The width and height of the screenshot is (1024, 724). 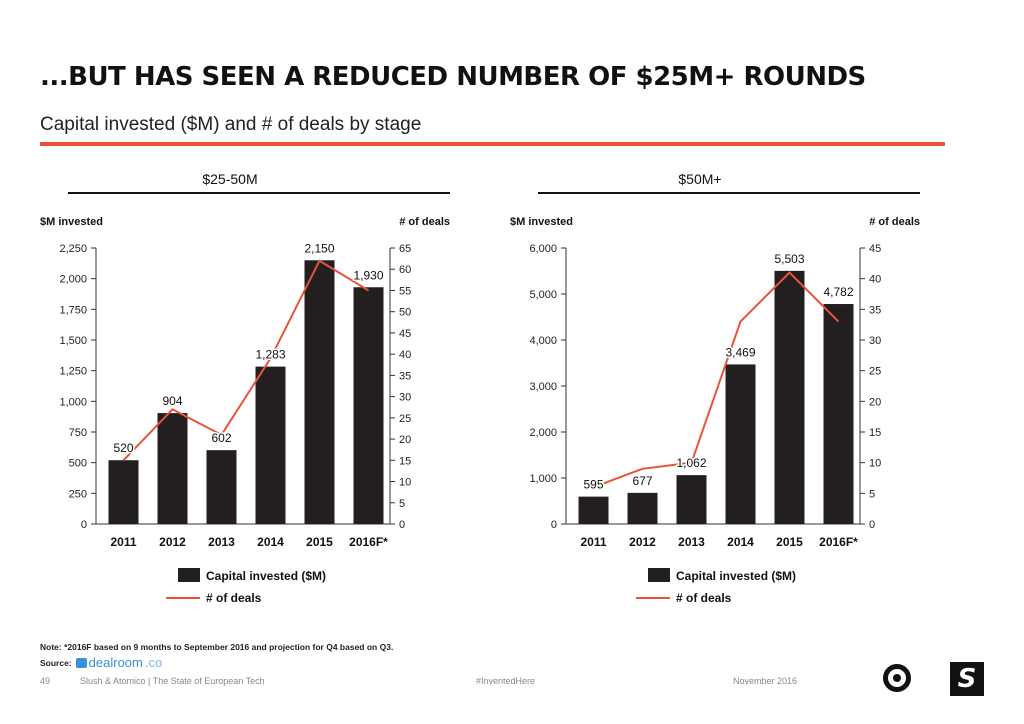 What do you see at coordinates (405, 291) in the screenshot?
I see `y2-tick-label: 55` at bounding box center [405, 291].